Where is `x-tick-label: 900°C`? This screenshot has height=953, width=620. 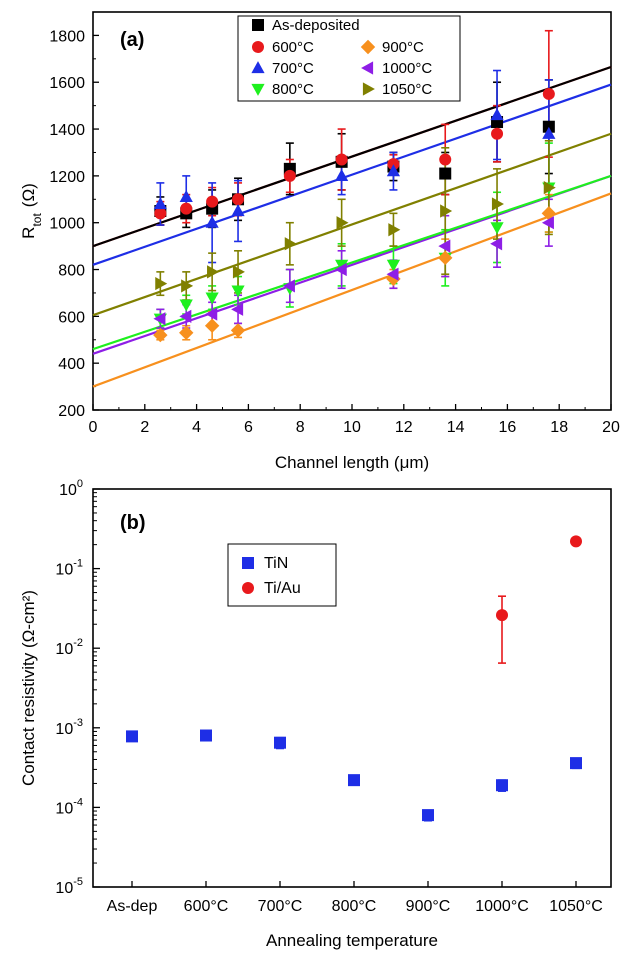
x-tick-label: 900°C is located at coordinates (428, 906).